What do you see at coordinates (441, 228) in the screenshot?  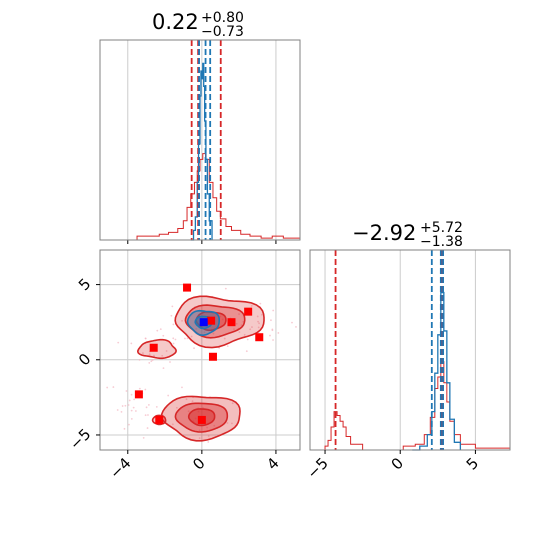 I see `title-param-2-plus: +5.72` at bounding box center [441, 228].